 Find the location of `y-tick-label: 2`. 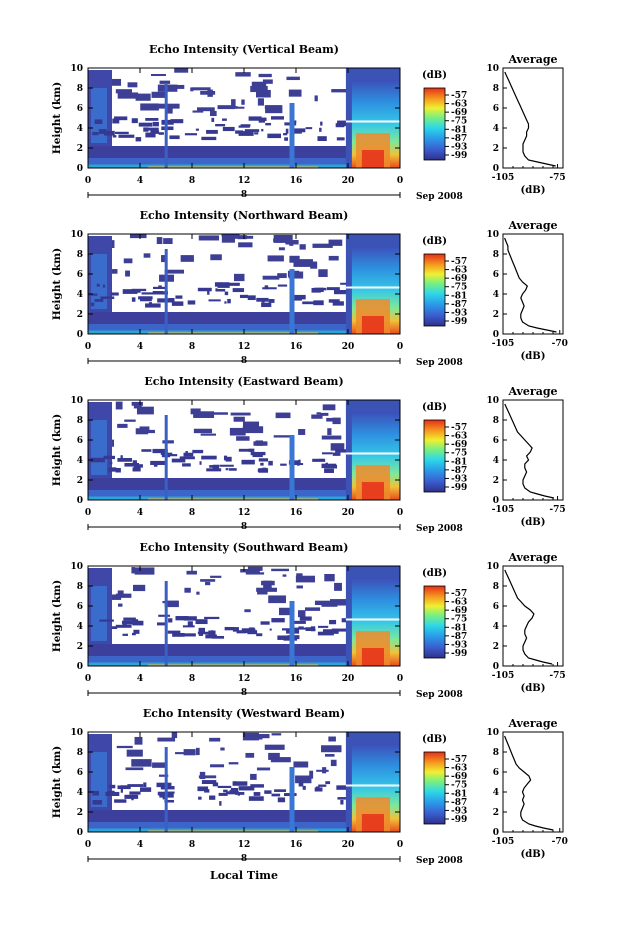

y-tick-label: 2 is located at coordinates (80, 481).